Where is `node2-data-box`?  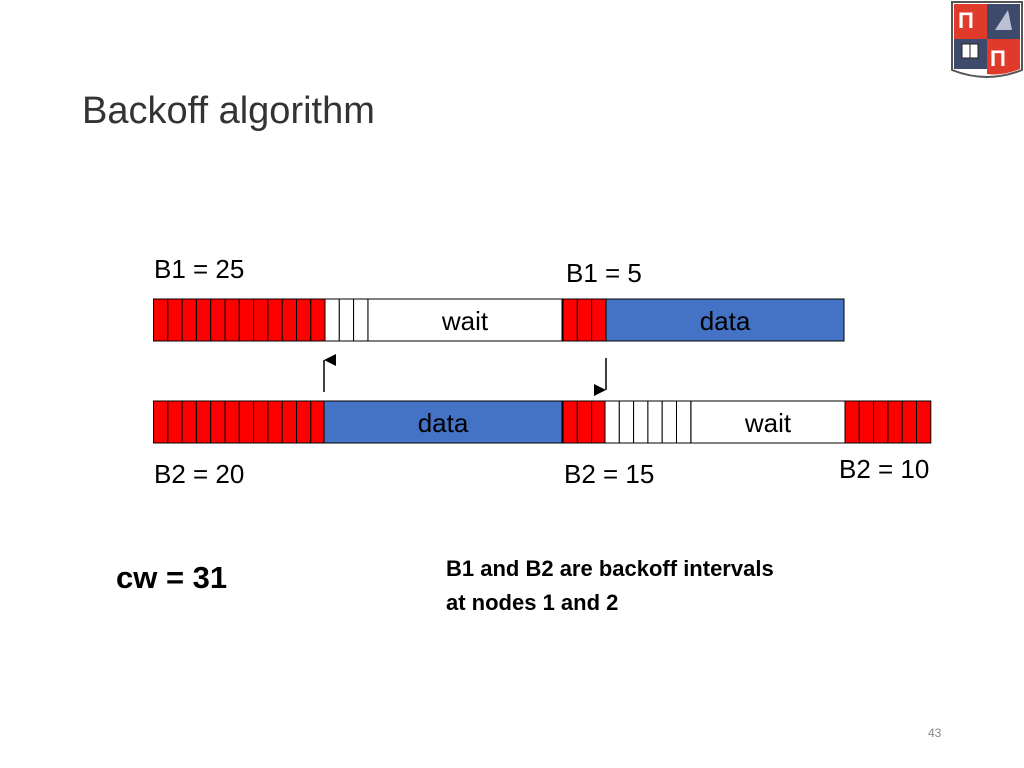 node2-data-box is located at coordinates (443, 422).